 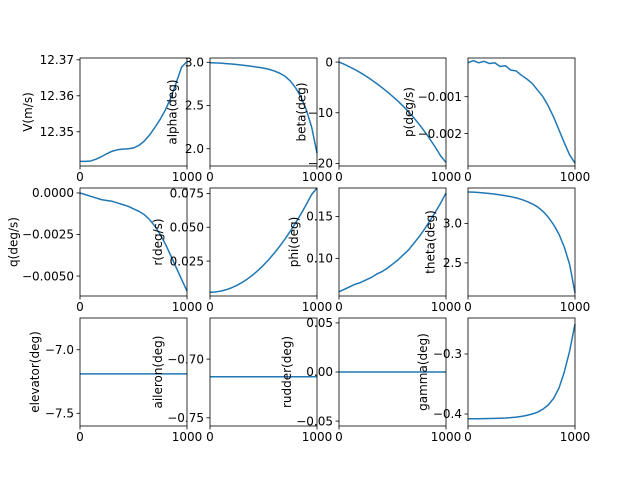 What do you see at coordinates (314, 421) in the screenshot?
I see `y-tick-label: −0.05` at bounding box center [314, 421].